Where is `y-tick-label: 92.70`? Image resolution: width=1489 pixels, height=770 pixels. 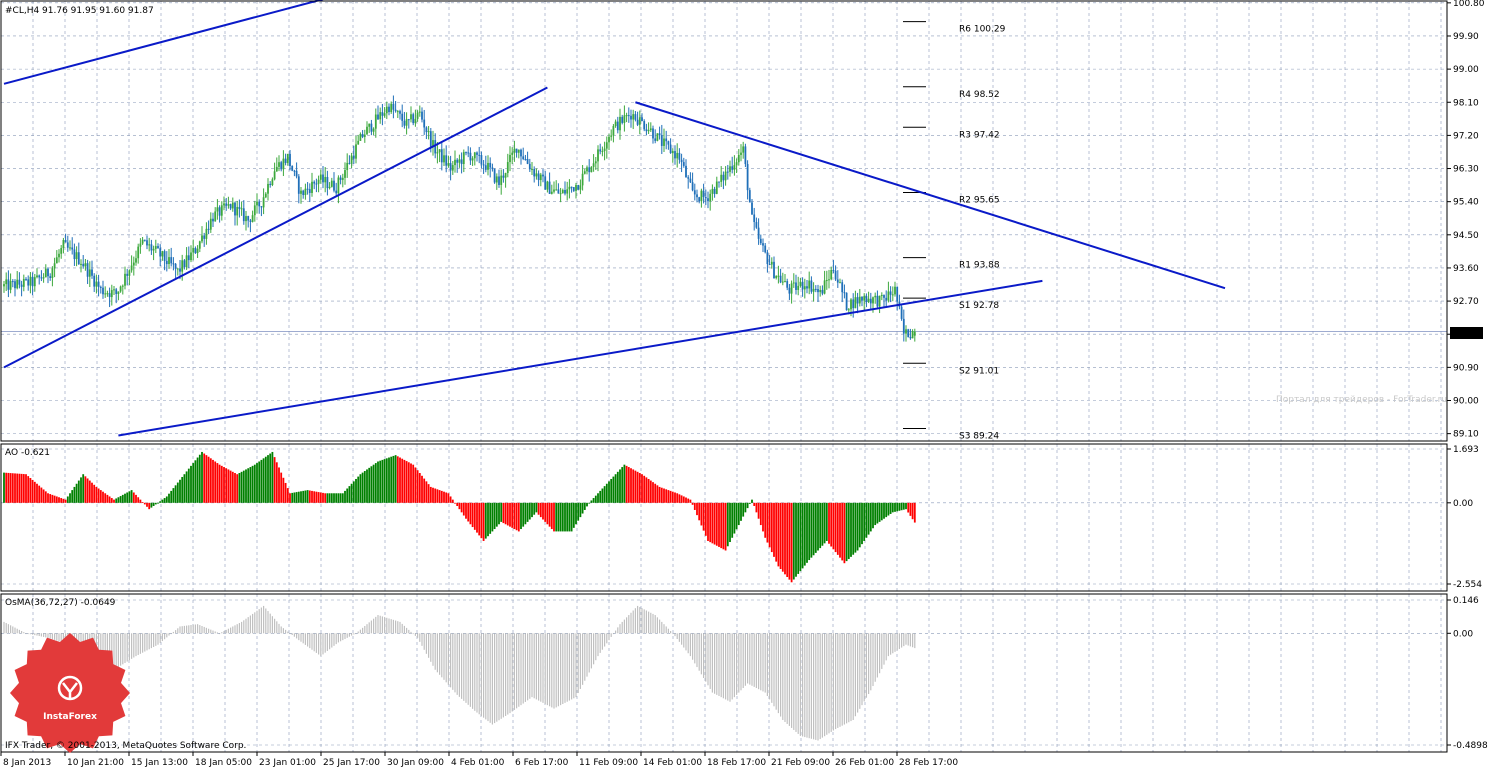 y-tick-label: 92.70 is located at coordinates (1466, 302).